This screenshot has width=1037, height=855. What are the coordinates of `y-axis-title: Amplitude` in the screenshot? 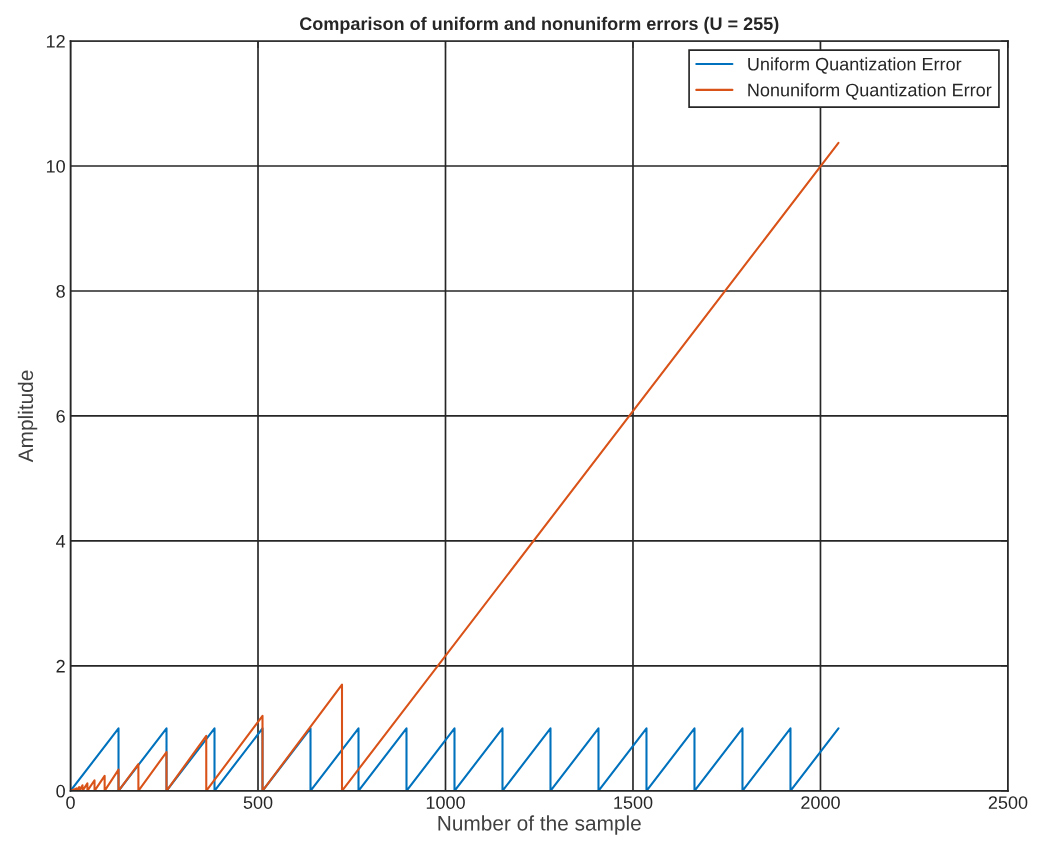 It's located at (27, 416).